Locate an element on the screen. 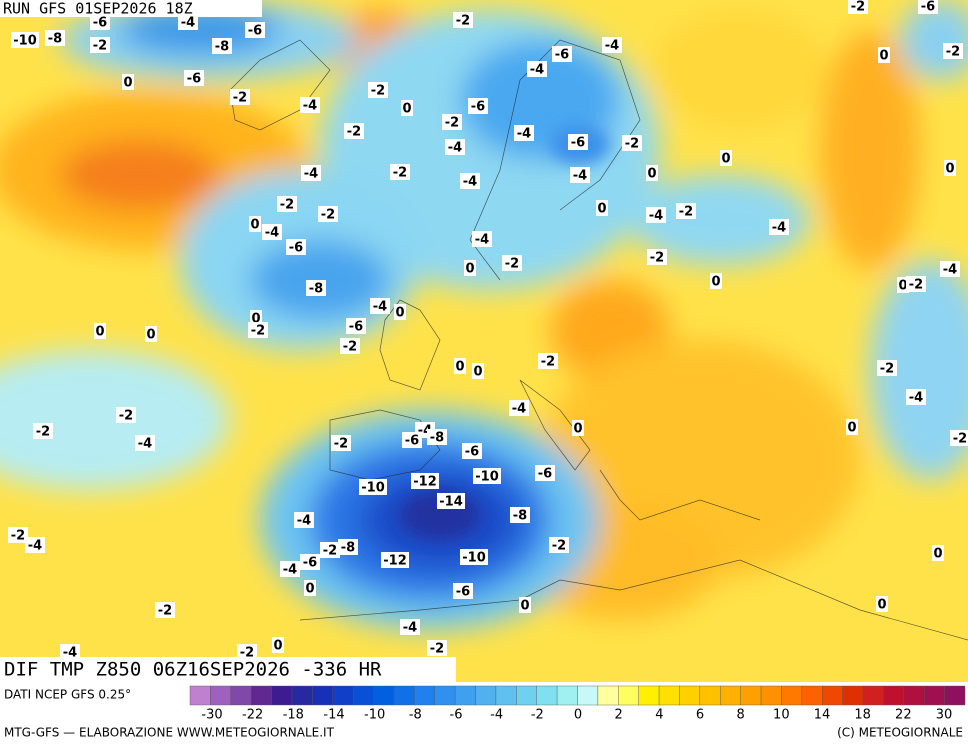 The image size is (968, 745). colorbar-tick-label: -6 is located at coordinates (456, 715).